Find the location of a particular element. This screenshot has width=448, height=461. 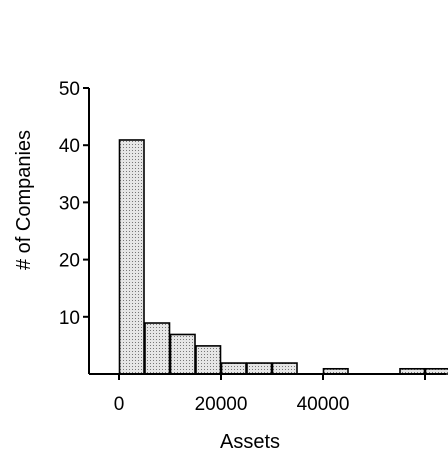

y-tick-label: 20 is located at coordinates (69, 261).